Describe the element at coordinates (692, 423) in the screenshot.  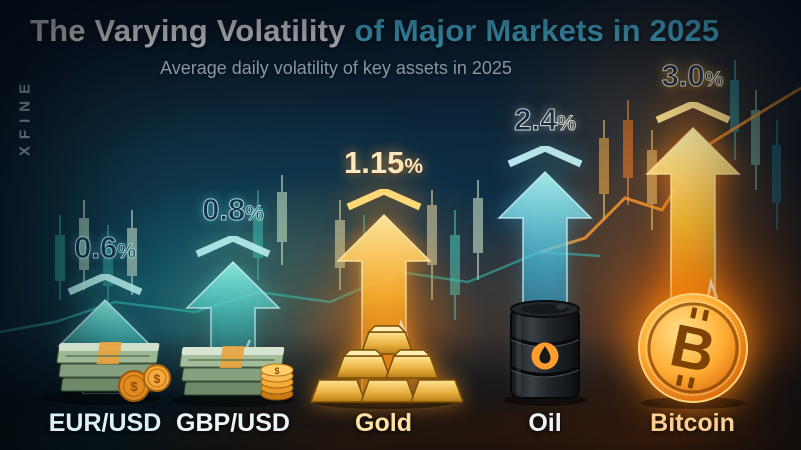
I see `asset-label-bitcoin: Bitcoin` at that location.